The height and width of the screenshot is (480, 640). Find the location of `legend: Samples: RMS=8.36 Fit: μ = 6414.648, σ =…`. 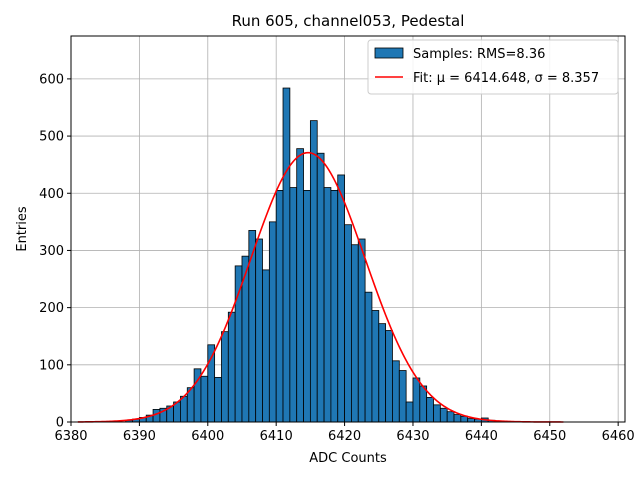

legend: Samples: RMS=8.36 Fit: μ = 6414.648, σ =… is located at coordinates (493, 67).